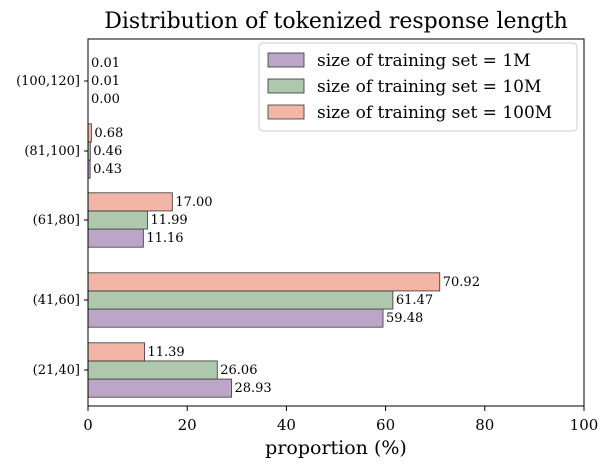  Describe the element at coordinates (168, 220) in the screenshot. I see `data-label: 11.99` at that location.